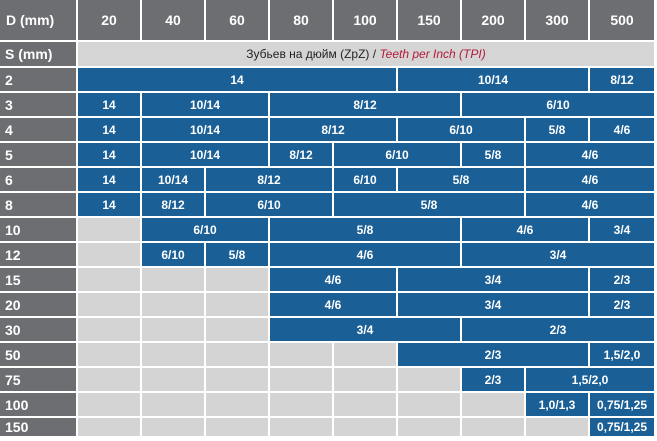  I want to click on thickness-header: S (mm), so click(38, 54).